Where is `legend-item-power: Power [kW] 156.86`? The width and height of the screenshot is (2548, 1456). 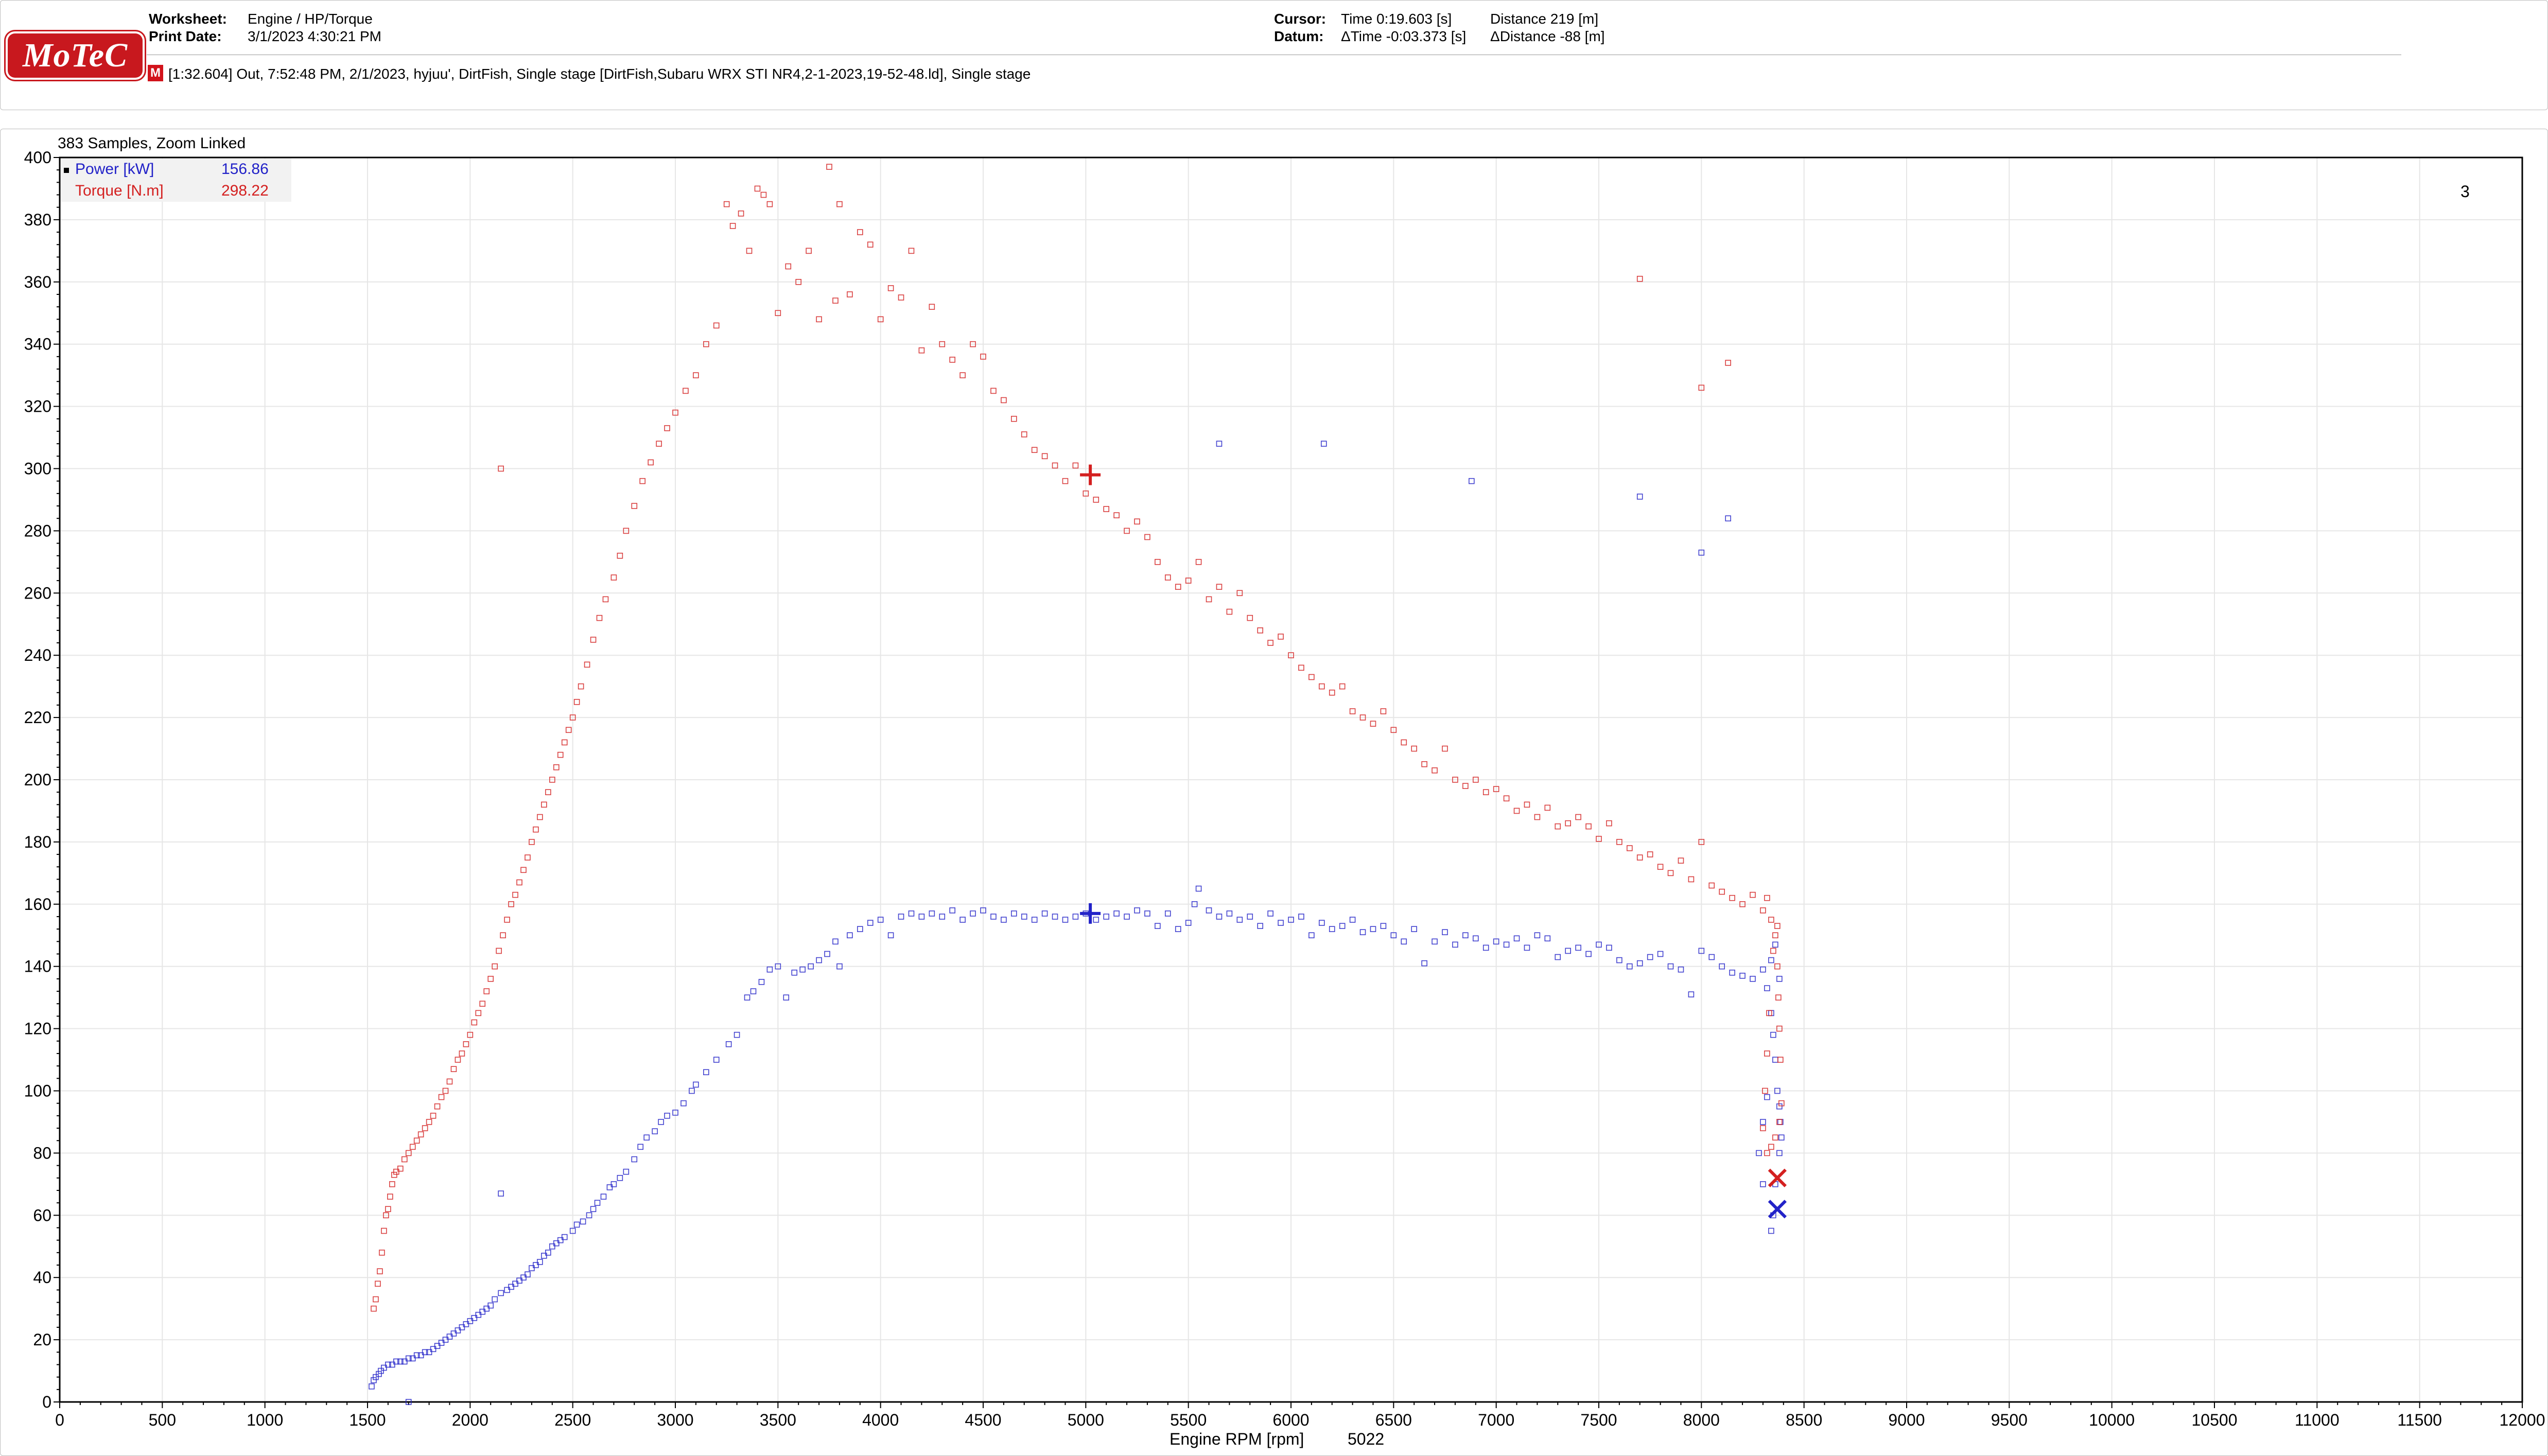
legend-item-power: Power [kW] 156.86 is located at coordinates (176, 169).